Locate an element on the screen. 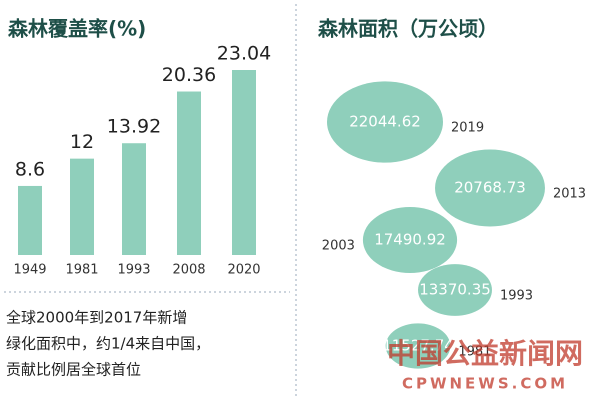  category-label: 2003 is located at coordinates (338, 246).